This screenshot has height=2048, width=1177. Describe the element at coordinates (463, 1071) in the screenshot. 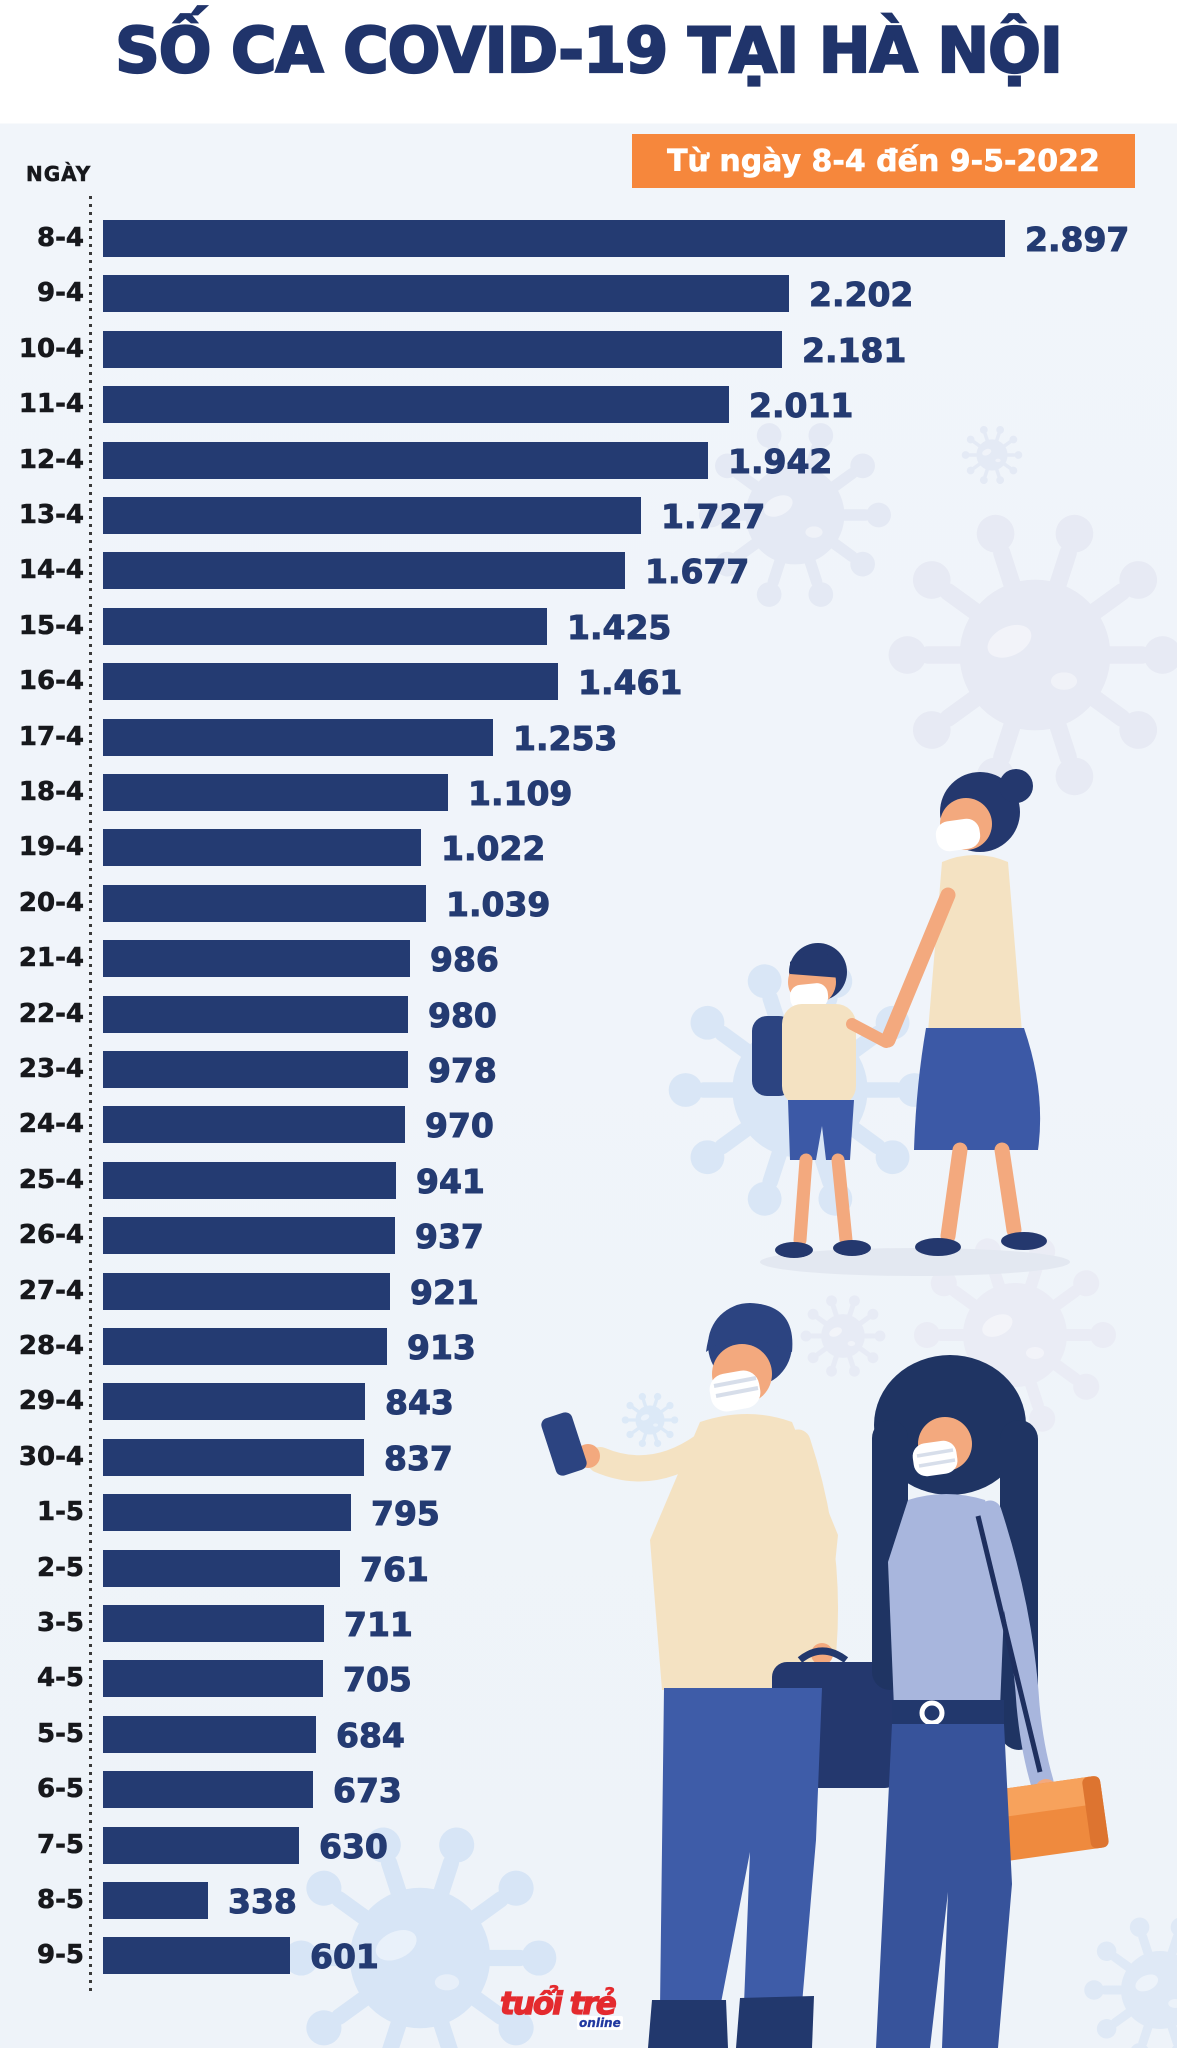

I see `bar-value-label: 978` at that location.